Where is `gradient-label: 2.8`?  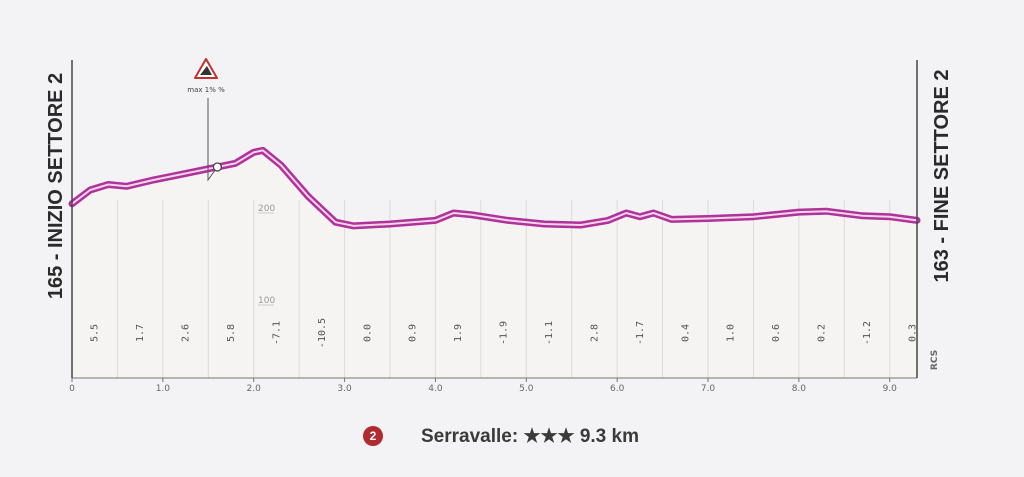 gradient-label: 2.8 is located at coordinates (594, 333).